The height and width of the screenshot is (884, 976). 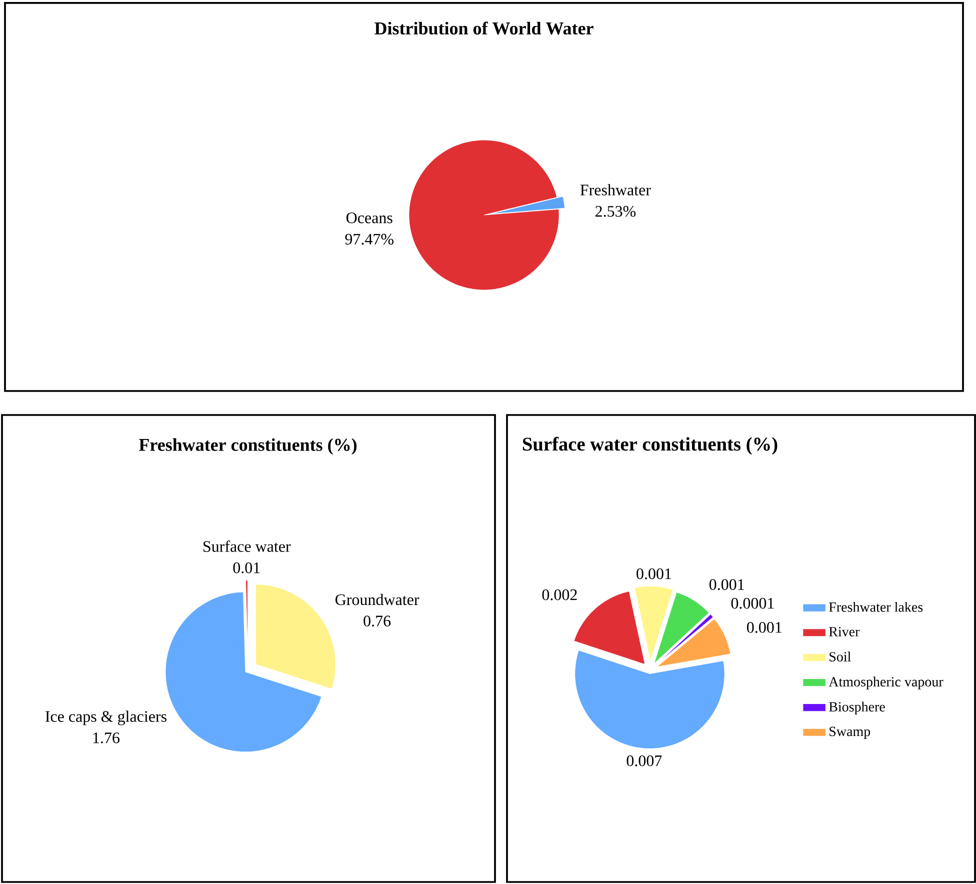 I want to click on data-label: 1.76, so click(x=106, y=738).